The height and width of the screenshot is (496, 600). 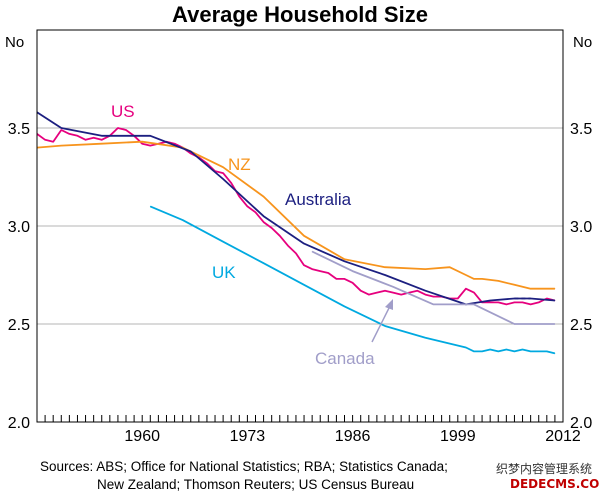 What do you see at coordinates (14, 42) in the screenshot?
I see `left-axis-unit: No` at bounding box center [14, 42].